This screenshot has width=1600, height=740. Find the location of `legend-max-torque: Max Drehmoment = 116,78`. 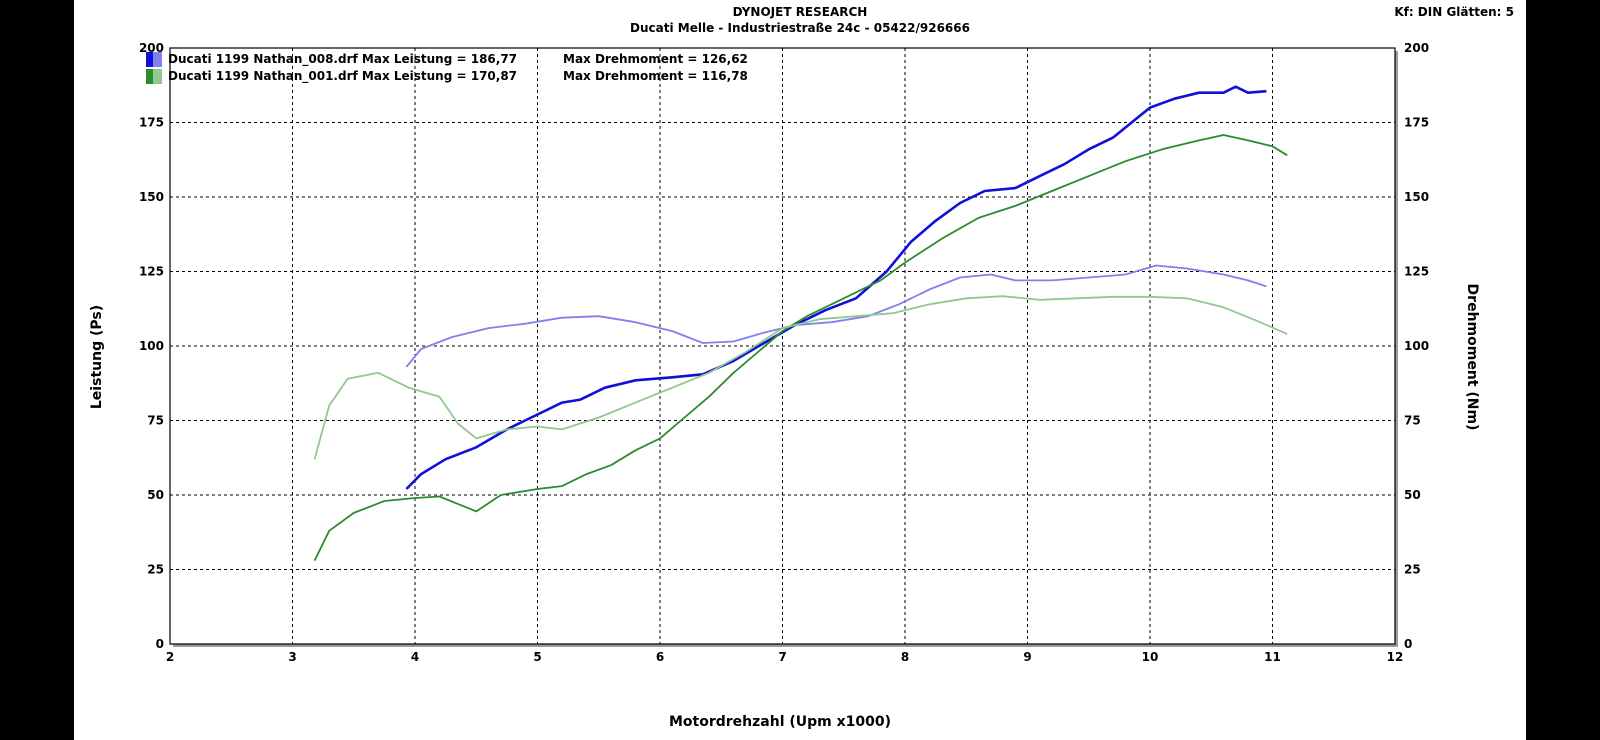

legend-max-torque: Max Drehmoment = 116,78 is located at coordinates (655, 76).